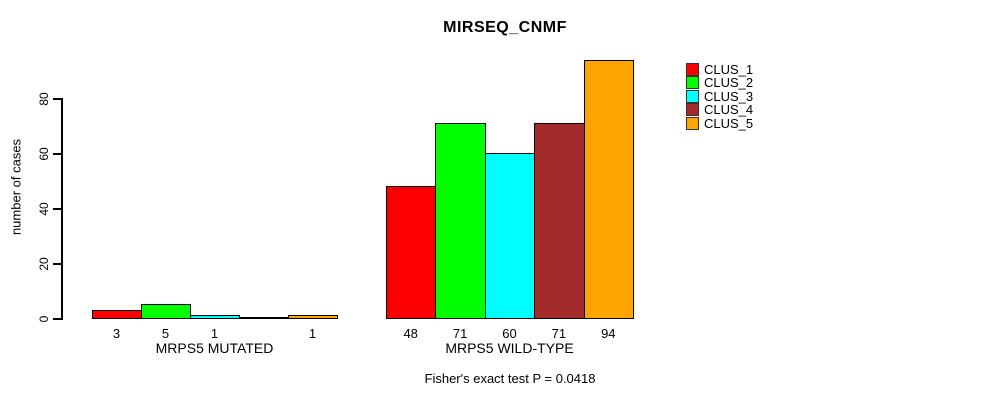  I want to click on legend-item: CLUS_5, so click(720, 123).